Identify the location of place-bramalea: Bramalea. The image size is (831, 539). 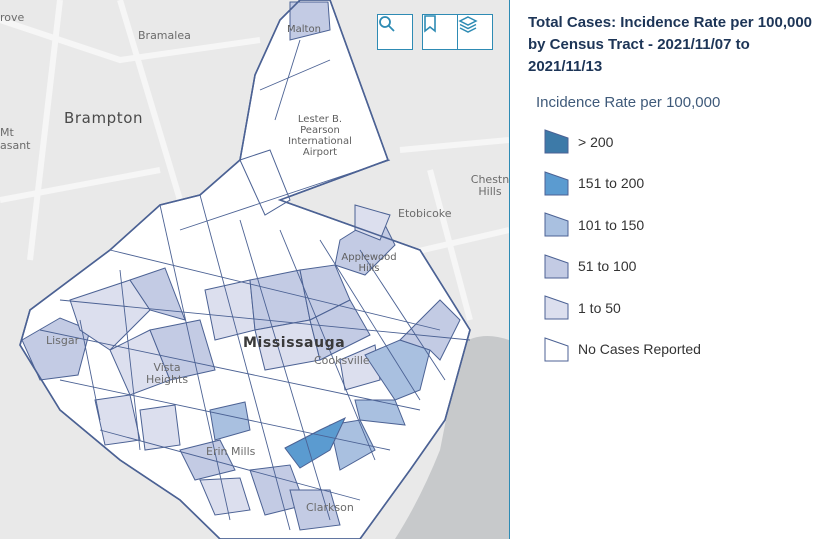
(164, 35).